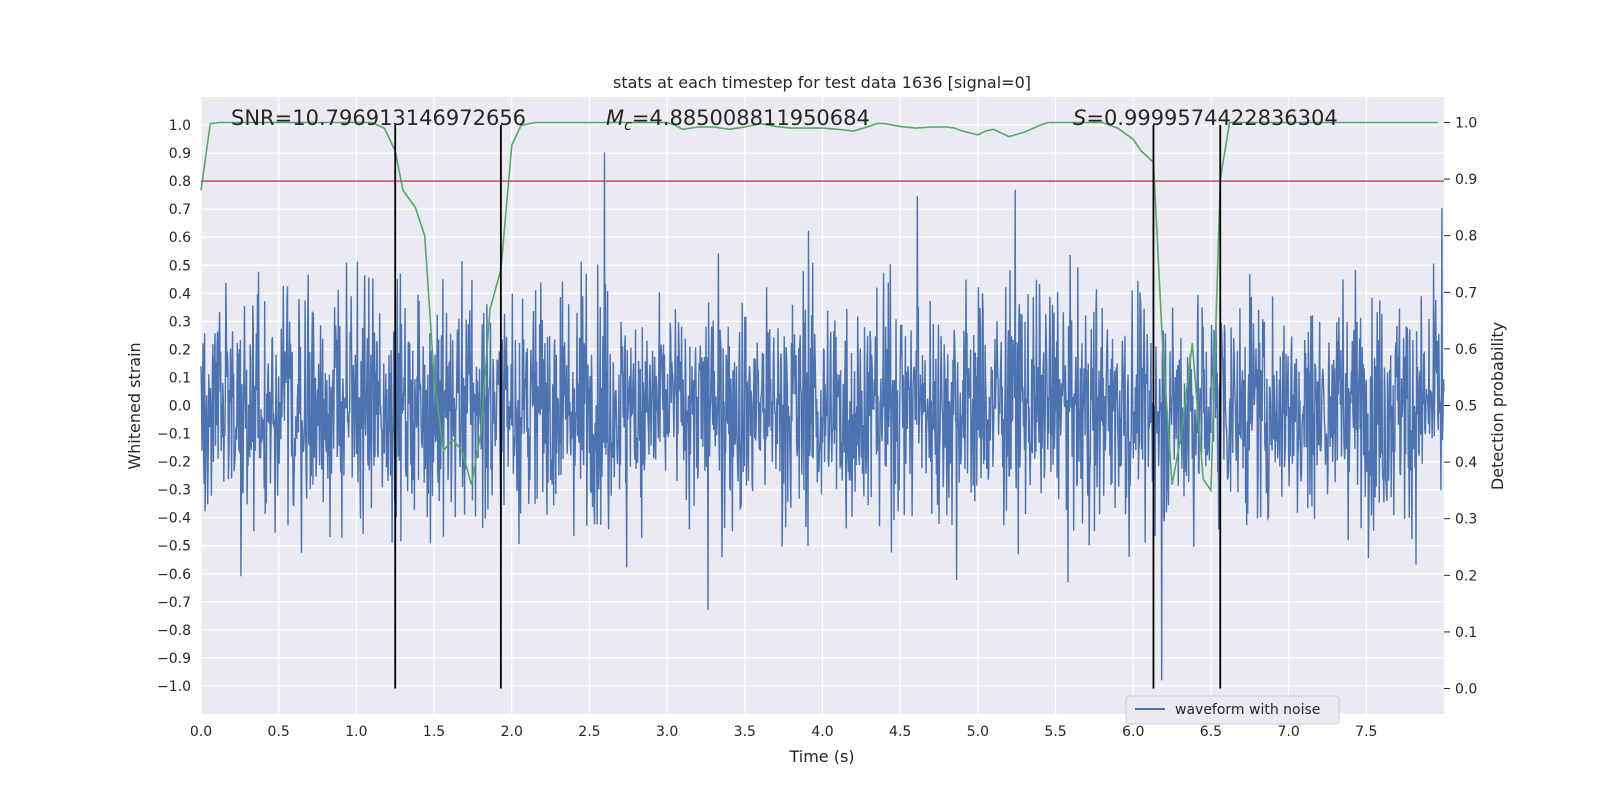  Describe the element at coordinates (1366, 732) in the screenshot. I see `x-tick-label: 7.5` at that location.